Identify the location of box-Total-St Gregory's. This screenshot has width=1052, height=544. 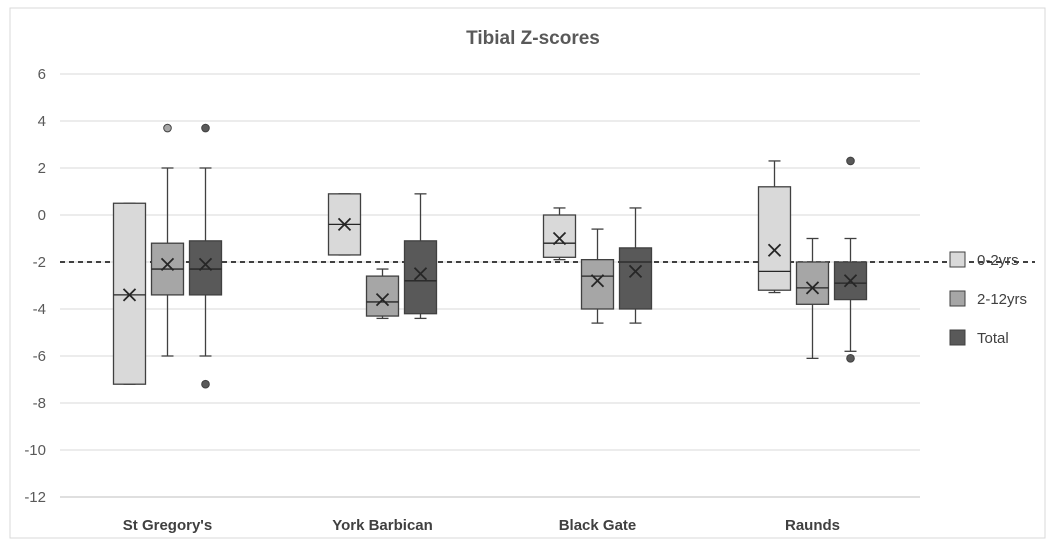
(205, 256).